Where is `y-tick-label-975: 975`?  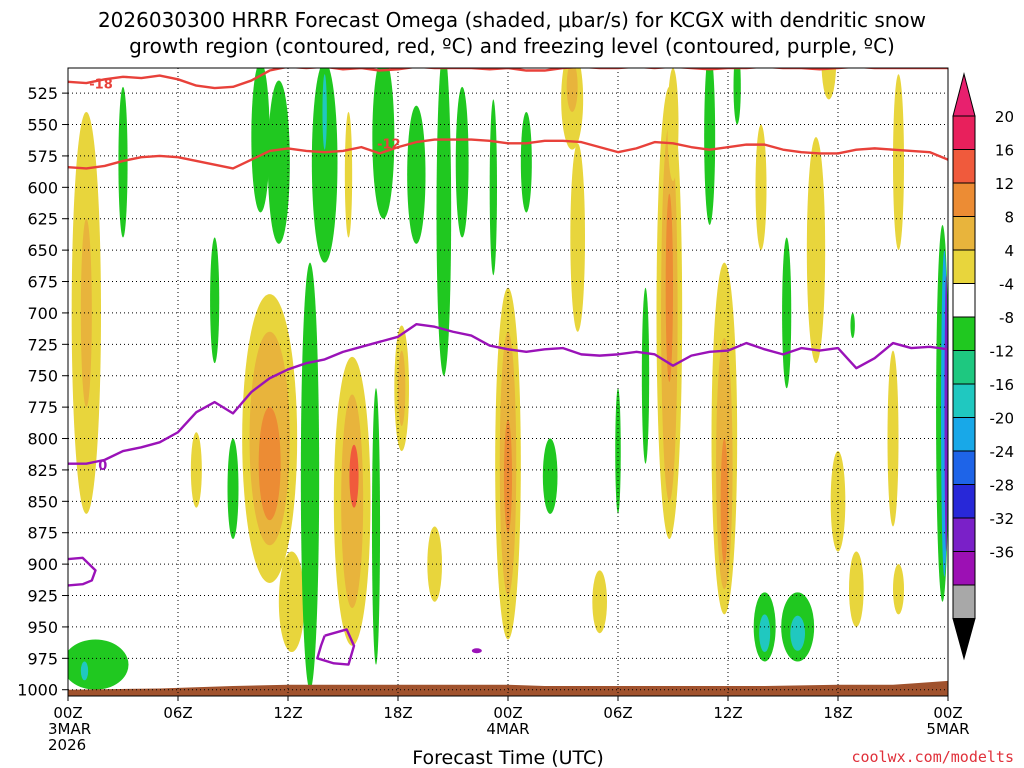
y-tick-label-975: 975 is located at coordinates (42, 658).